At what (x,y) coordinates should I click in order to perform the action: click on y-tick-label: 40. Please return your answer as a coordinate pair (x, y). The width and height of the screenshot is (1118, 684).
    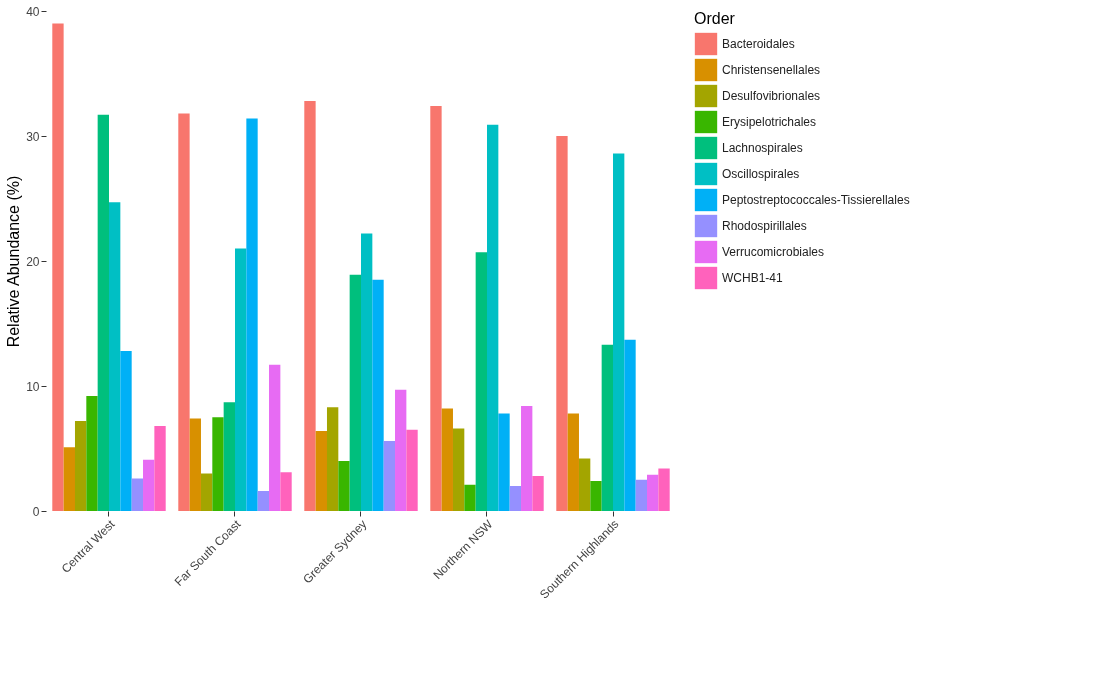
    Looking at the image, I should click on (33, 11).